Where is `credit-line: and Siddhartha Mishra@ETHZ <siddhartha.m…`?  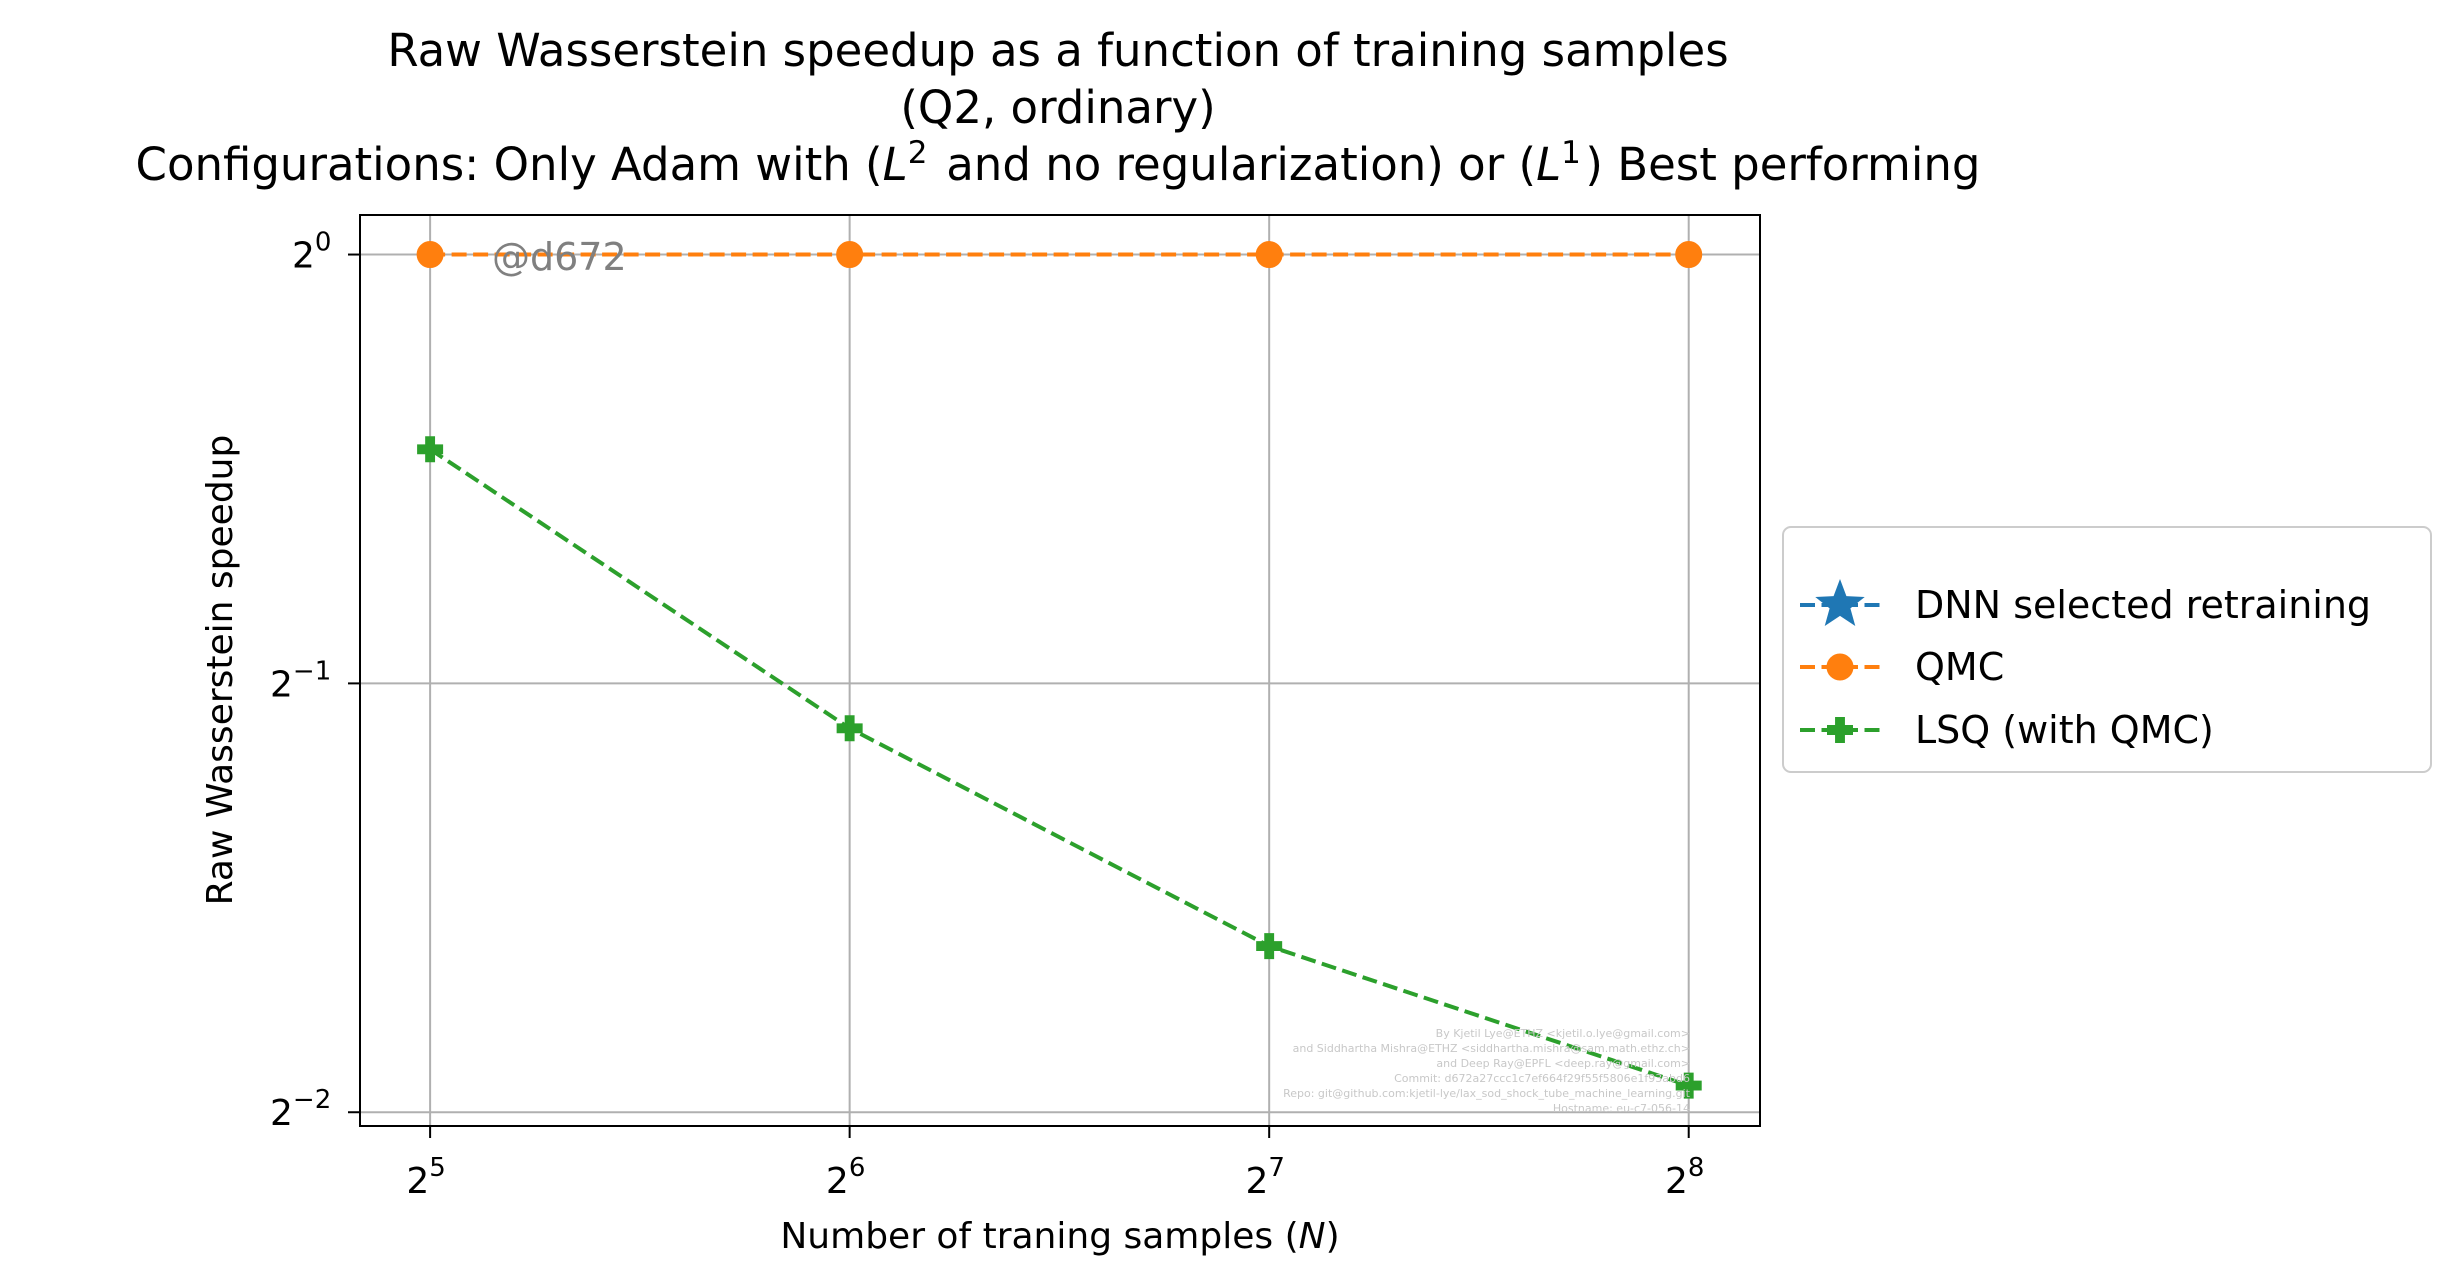
credit-line: and Siddhartha Mishra@ETHZ <siddhartha.m… is located at coordinates (1491, 1048).